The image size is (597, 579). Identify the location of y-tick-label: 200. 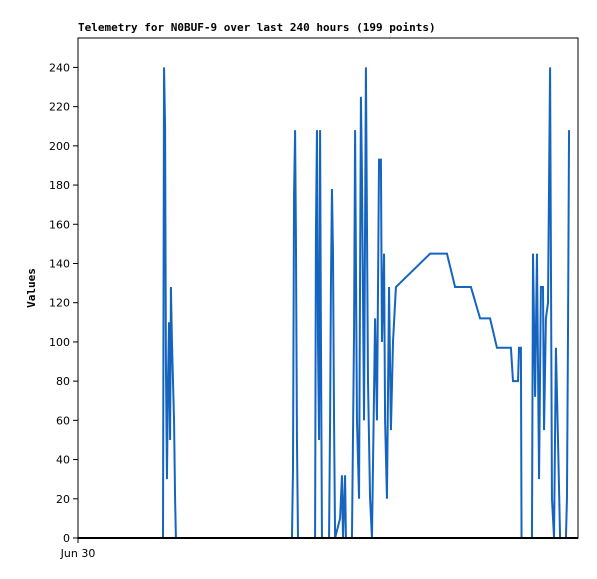
(59, 146).